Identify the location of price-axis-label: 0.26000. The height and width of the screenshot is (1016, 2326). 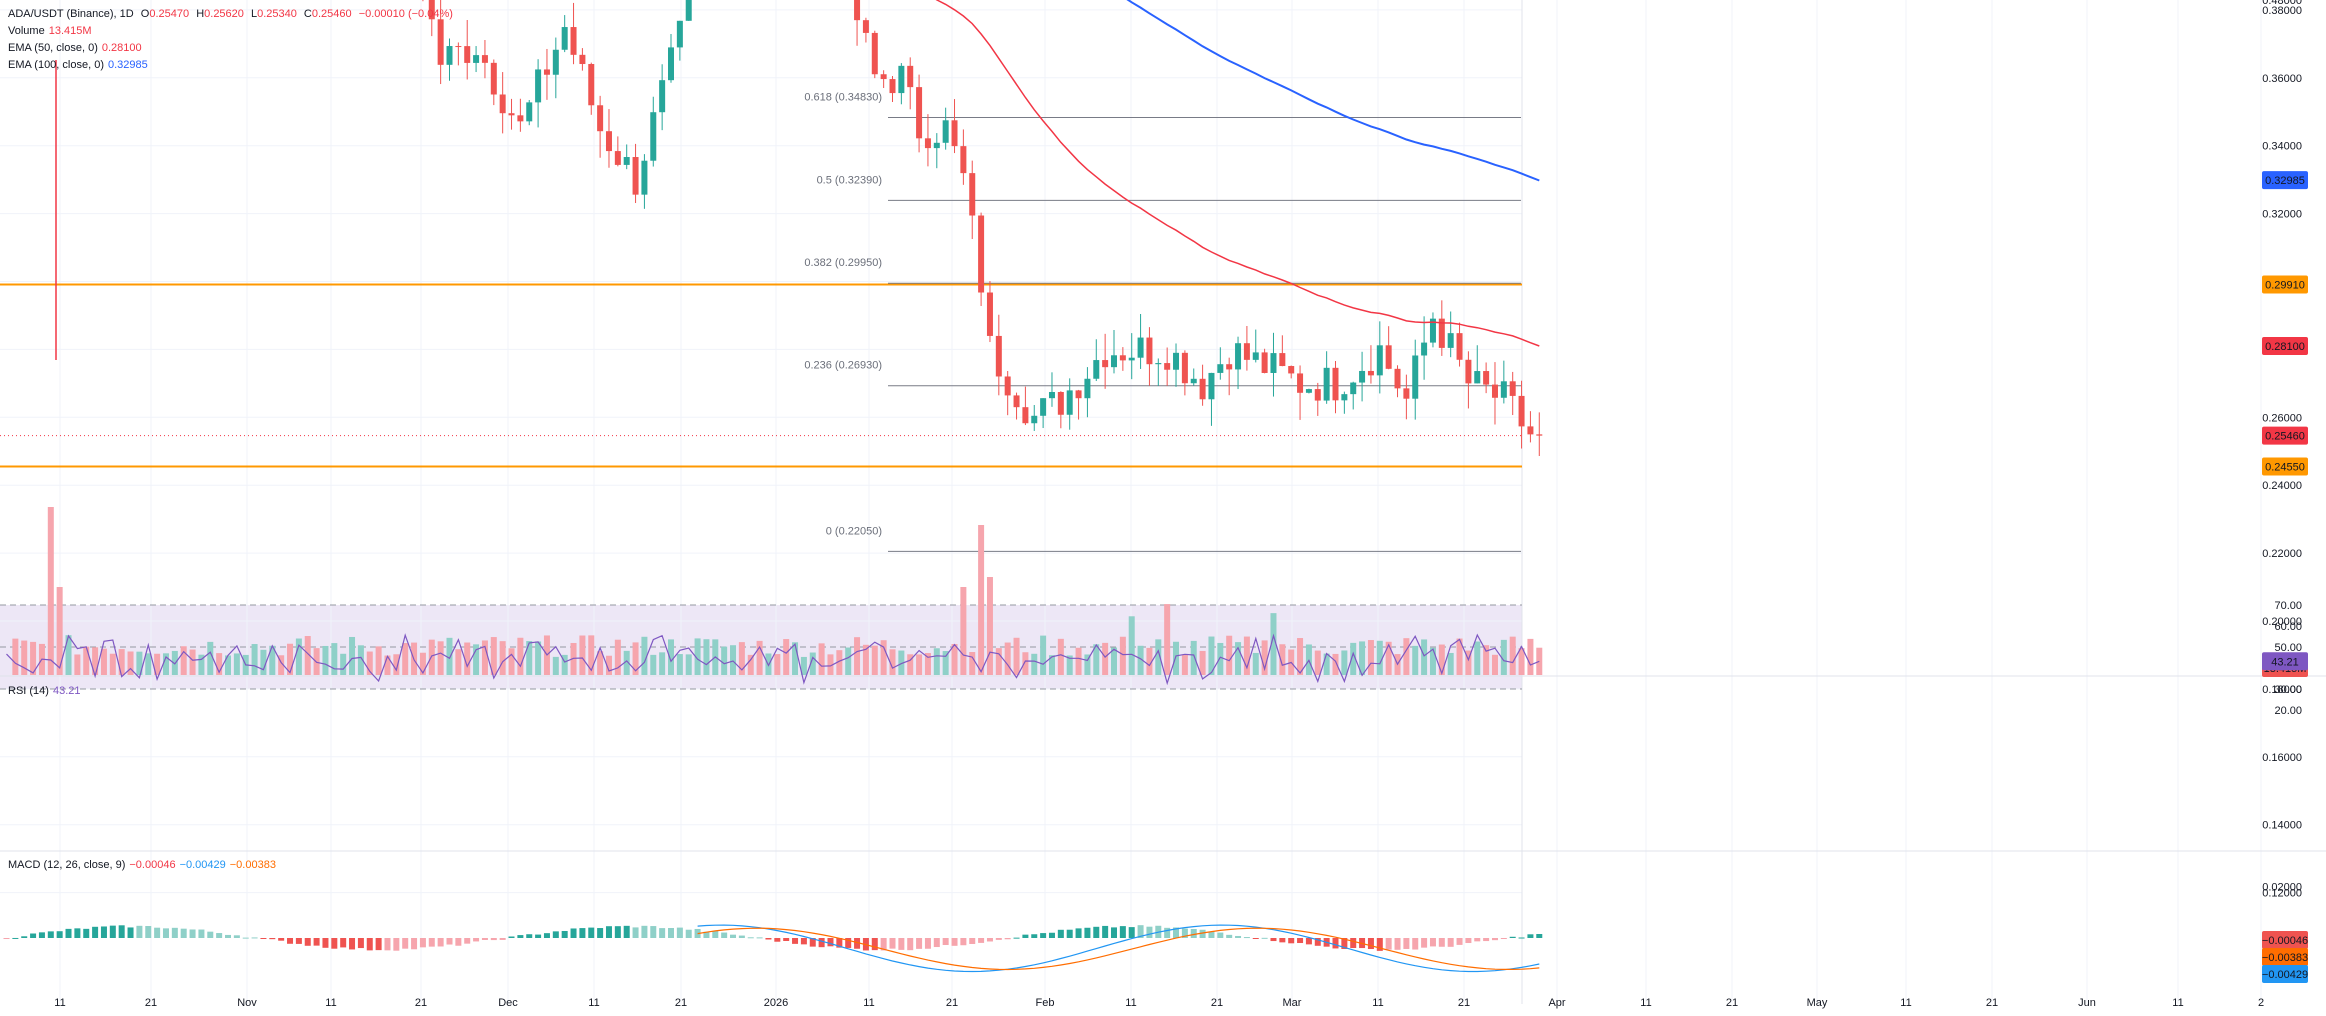
(2282, 418).